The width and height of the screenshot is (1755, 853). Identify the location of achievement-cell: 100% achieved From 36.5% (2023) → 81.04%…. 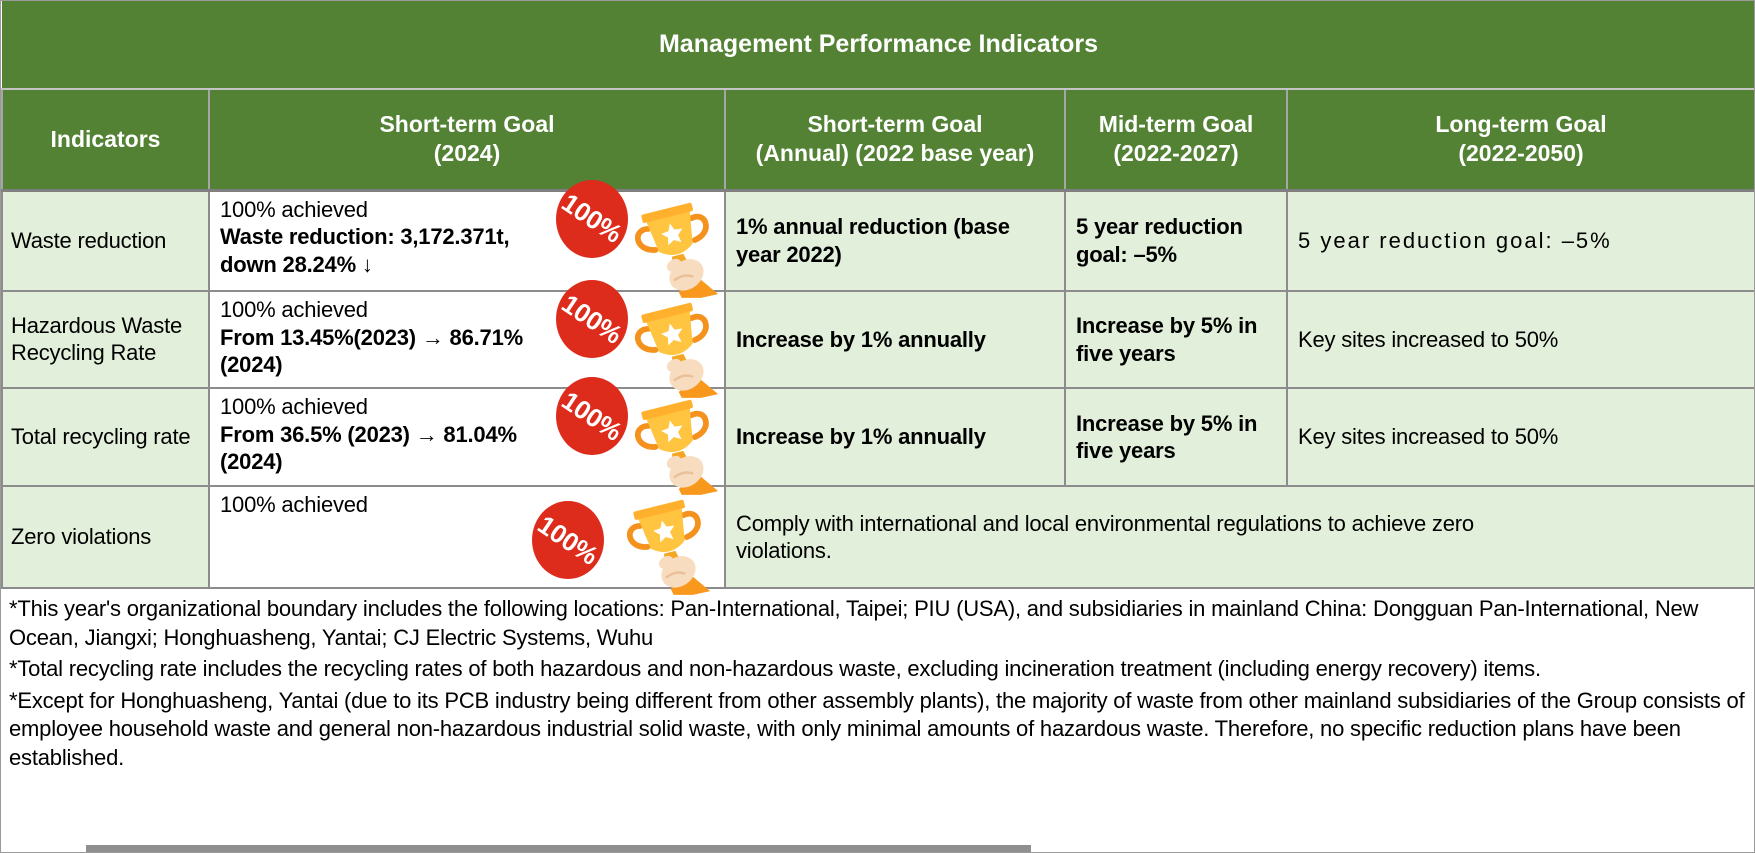
(467, 436).